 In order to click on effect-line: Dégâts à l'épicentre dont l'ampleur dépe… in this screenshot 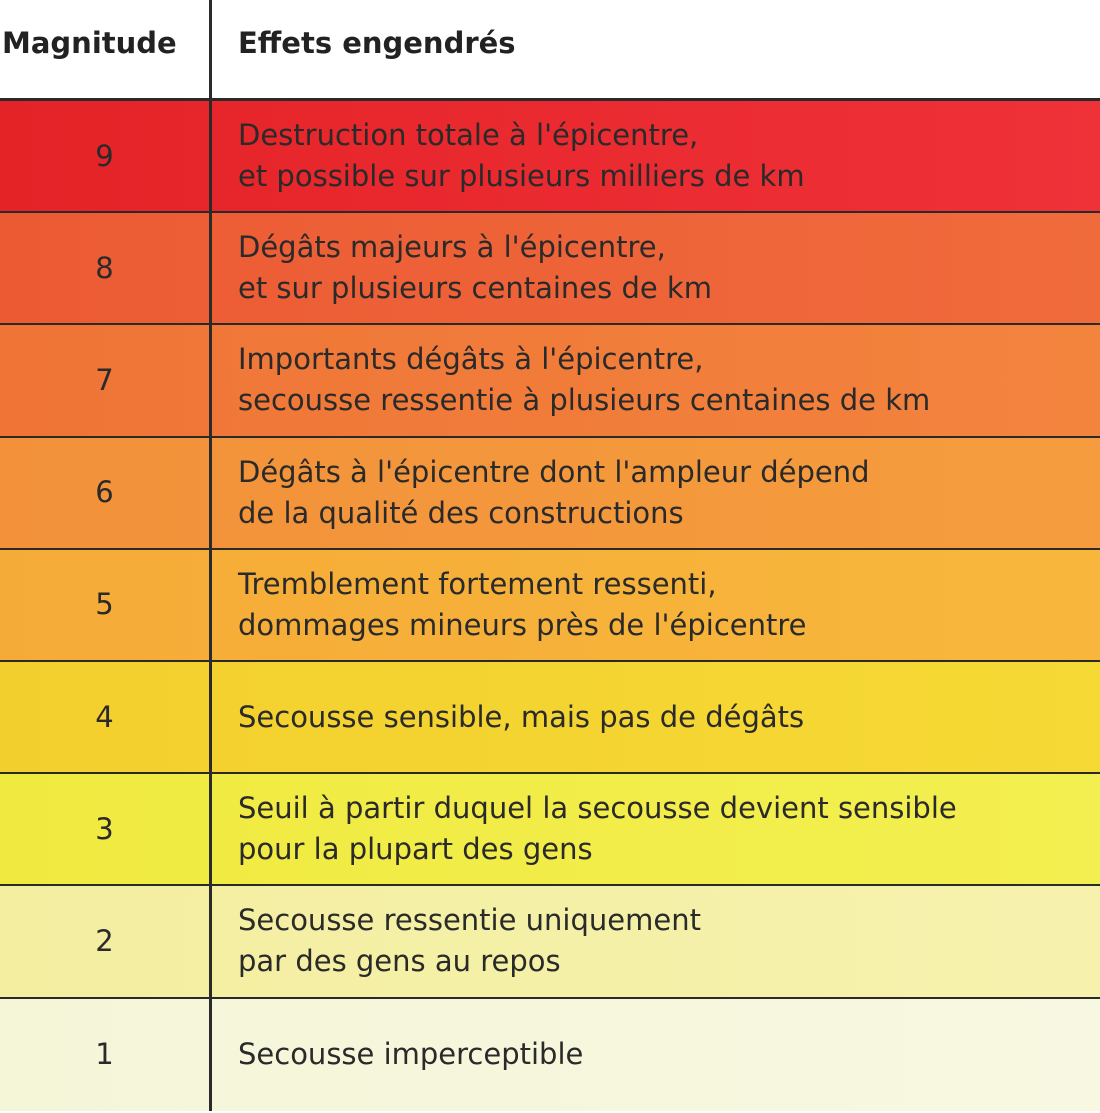, I will do `click(554, 471)`.